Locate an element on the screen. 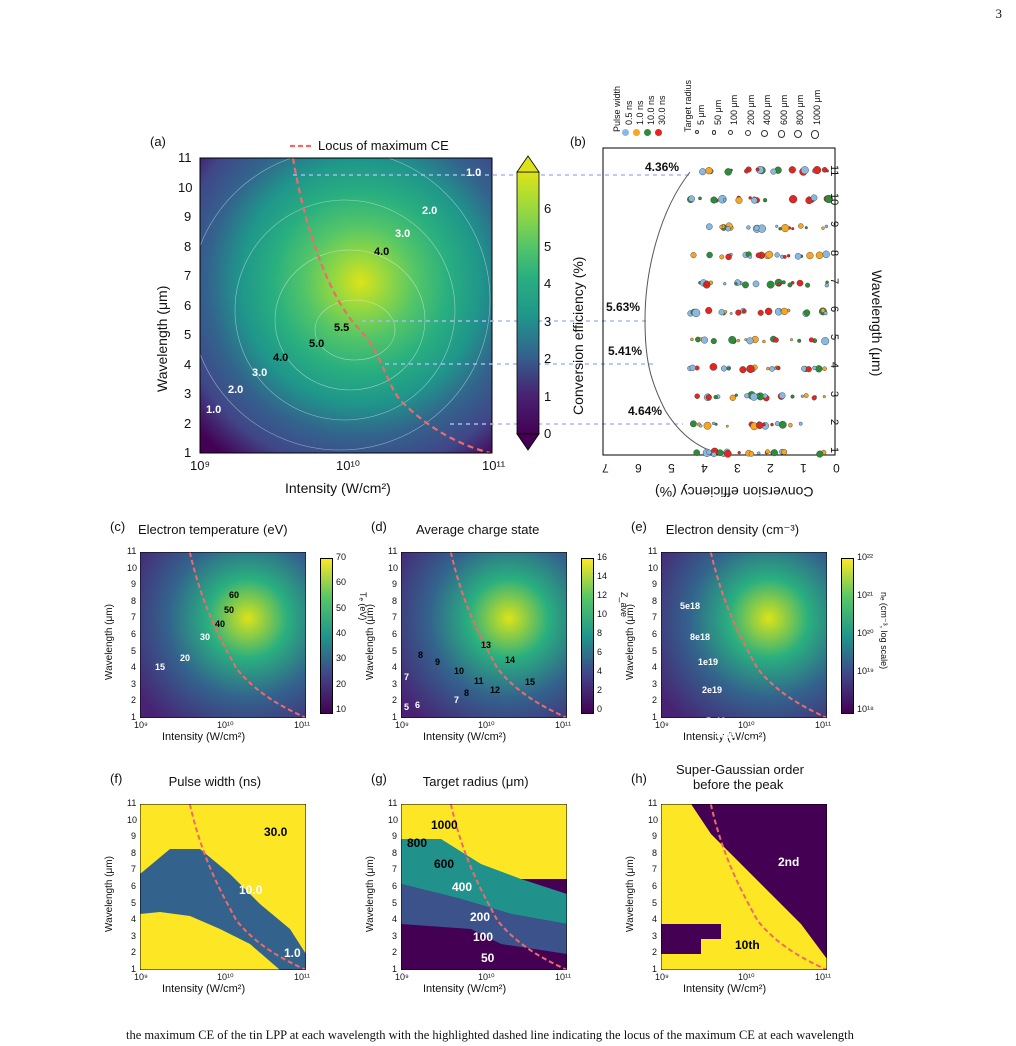 The height and width of the screenshot is (1046, 1016). legend-pulse-item: 10.0 ns is located at coordinates (651, 110).